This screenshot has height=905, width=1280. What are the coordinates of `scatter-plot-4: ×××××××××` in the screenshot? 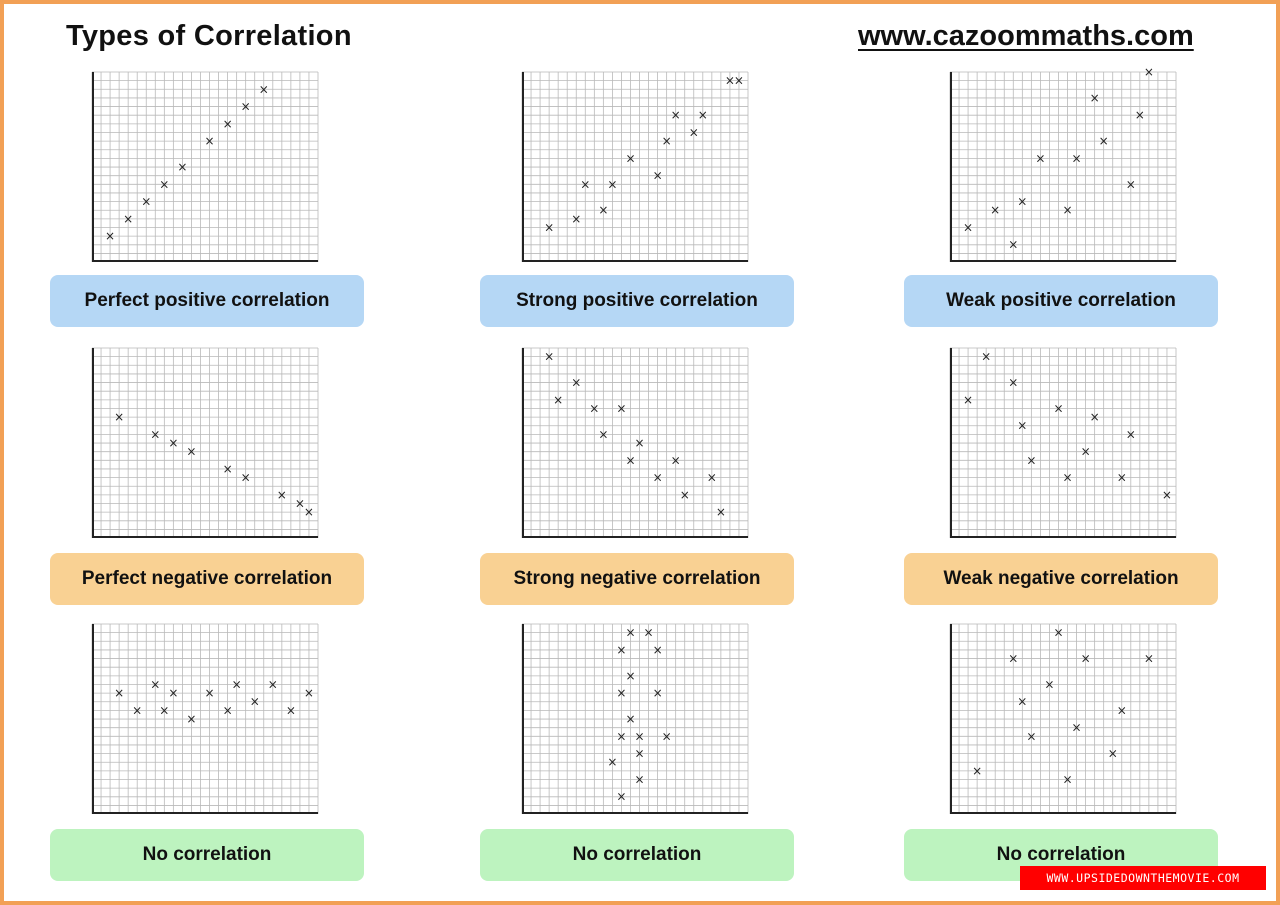 It's located at (205, 442).